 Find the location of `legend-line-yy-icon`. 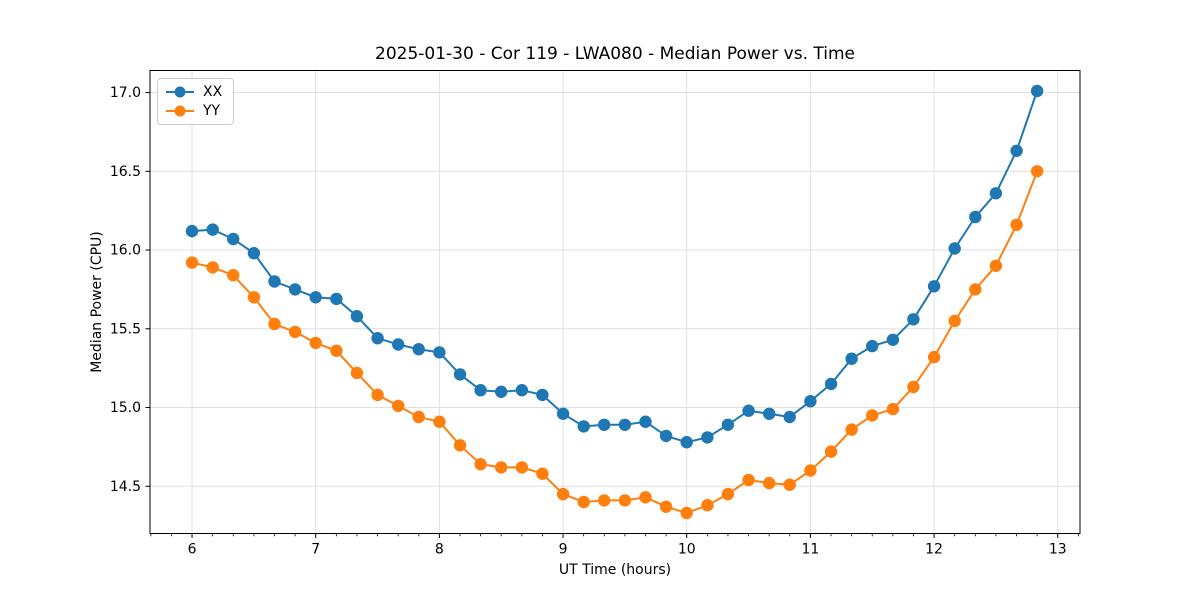

legend-line-yy-icon is located at coordinates (180, 111).